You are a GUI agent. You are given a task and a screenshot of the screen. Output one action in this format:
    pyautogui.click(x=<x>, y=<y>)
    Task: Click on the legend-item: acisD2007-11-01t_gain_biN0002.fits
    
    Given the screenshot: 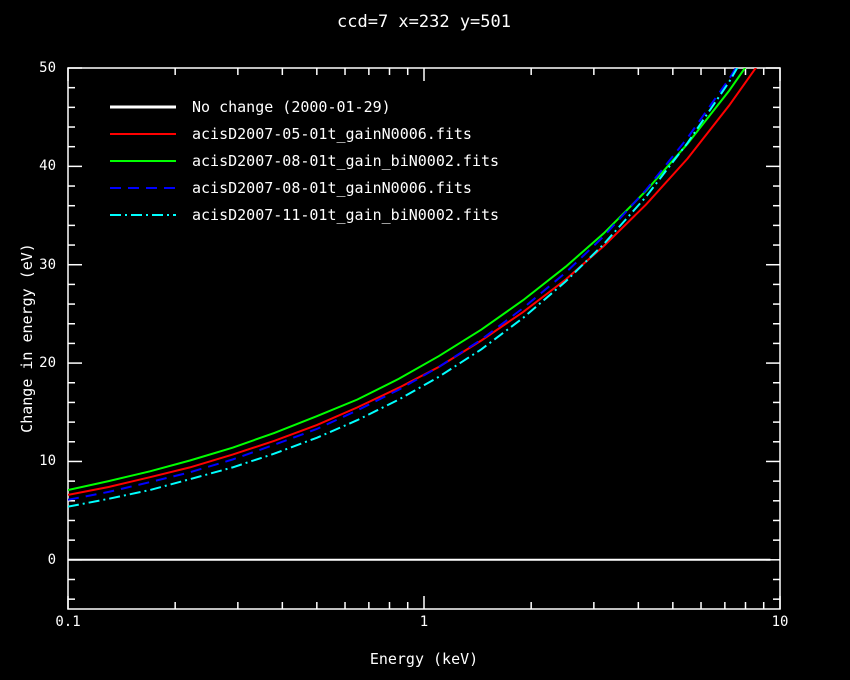 What is the action you would take?
    pyautogui.click(x=304, y=214)
    